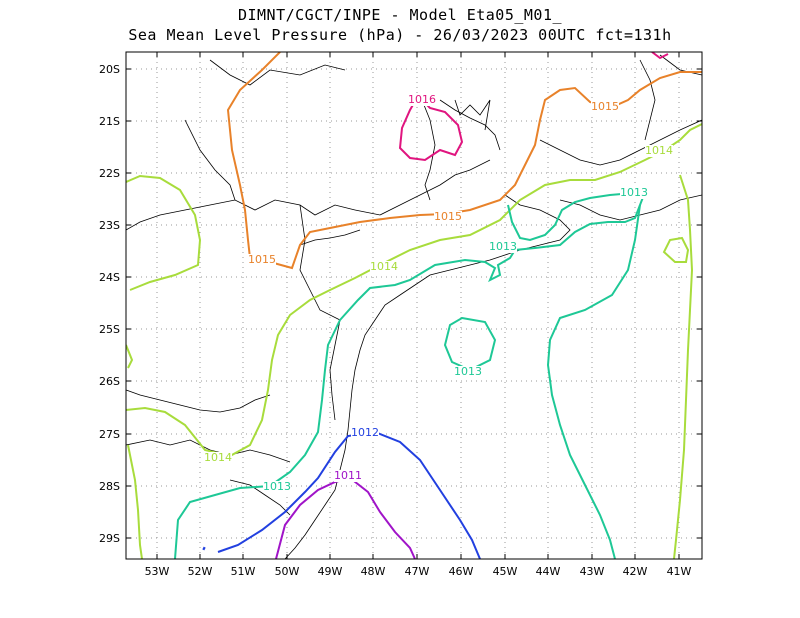  What do you see at coordinates (679, 571) in the screenshot?
I see `lon-tick-label: 41W` at bounding box center [679, 571].